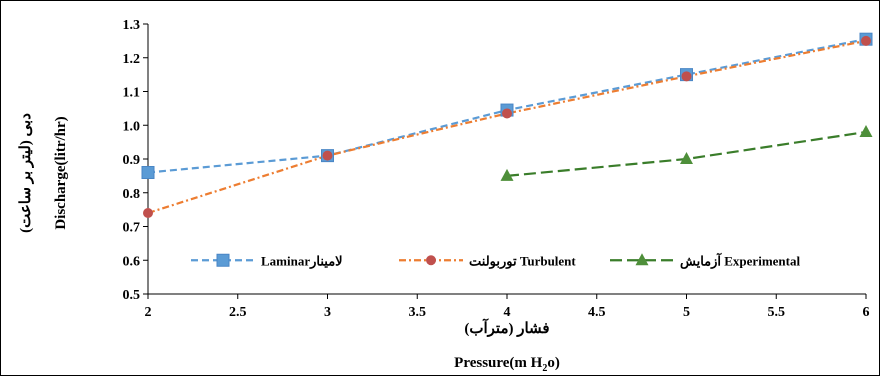 Image resolution: width=882 pixels, height=378 pixels. What do you see at coordinates (132, 126) in the screenshot?
I see `y-tick-label: 1.0` at bounding box center [132, 126].